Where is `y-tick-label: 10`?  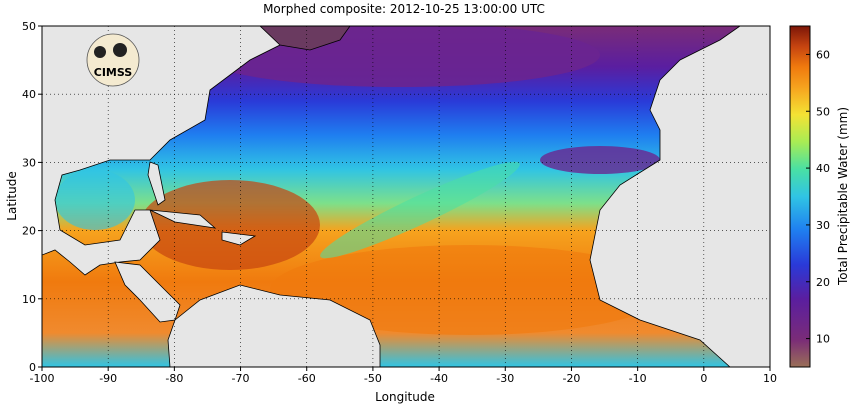 y-tick-label: 10 is located at coordinates (29, 299).